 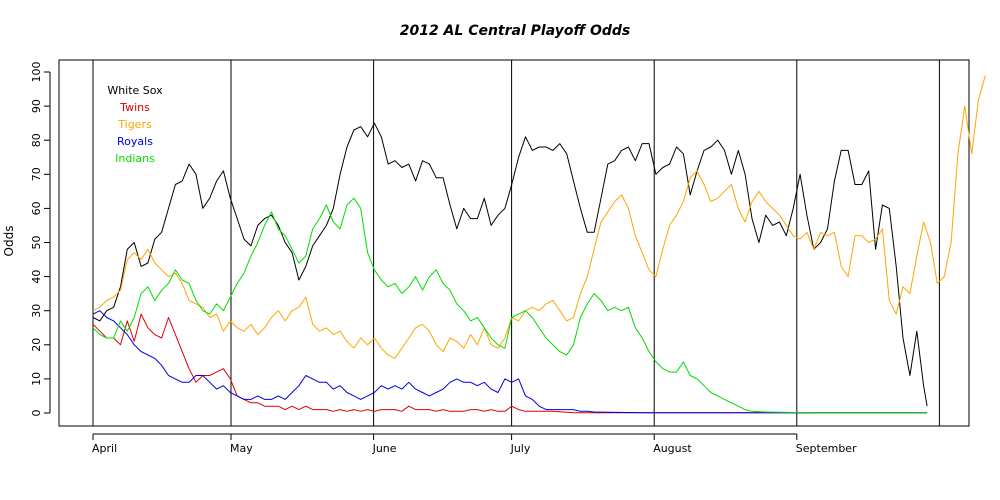 I want to click on y-tick-label: 20, so click(x=36, y=345).